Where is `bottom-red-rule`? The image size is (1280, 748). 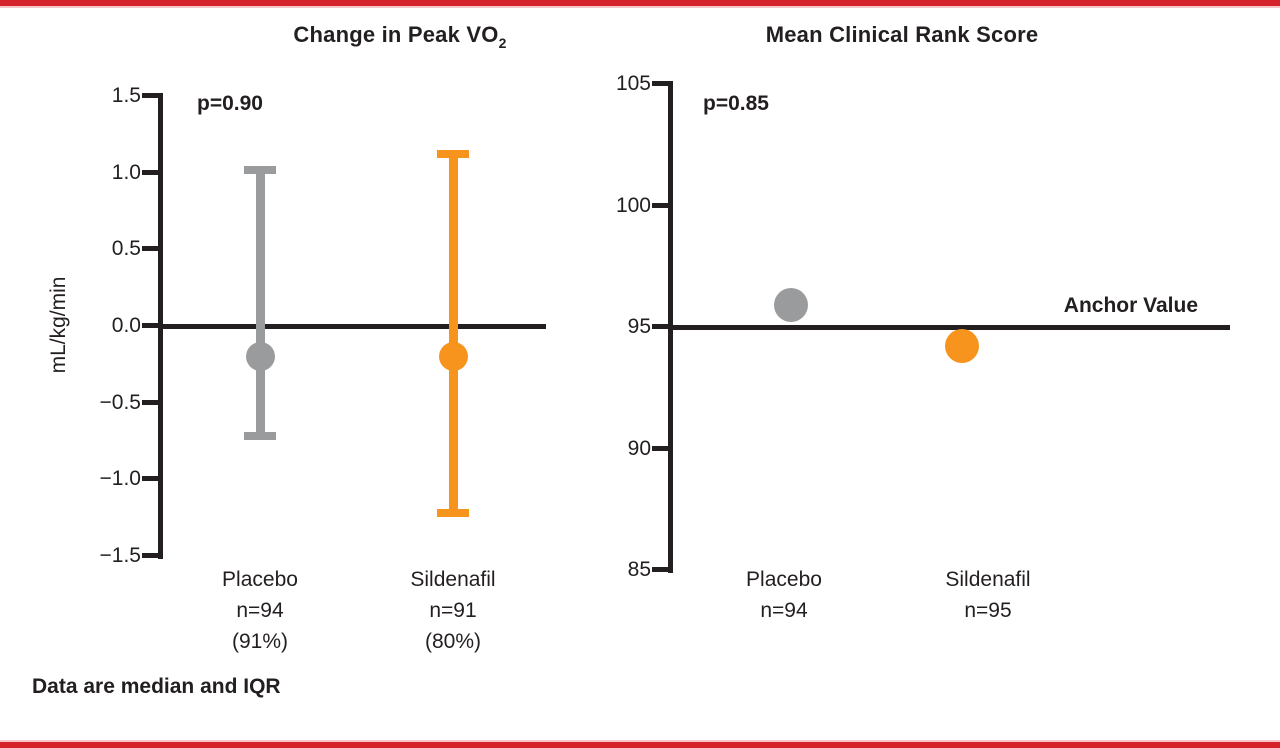 bottom-red-rule is located at coordinates (640, 745).